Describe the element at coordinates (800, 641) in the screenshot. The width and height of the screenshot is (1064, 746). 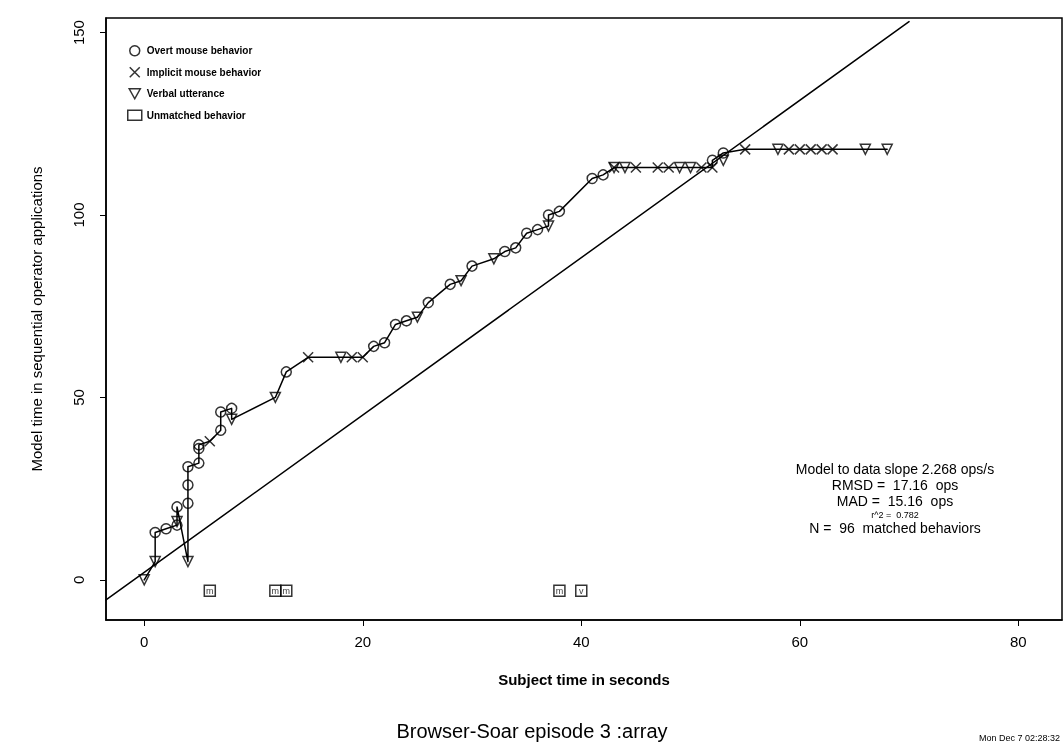
I see `x-tick-label: 60` at that location.